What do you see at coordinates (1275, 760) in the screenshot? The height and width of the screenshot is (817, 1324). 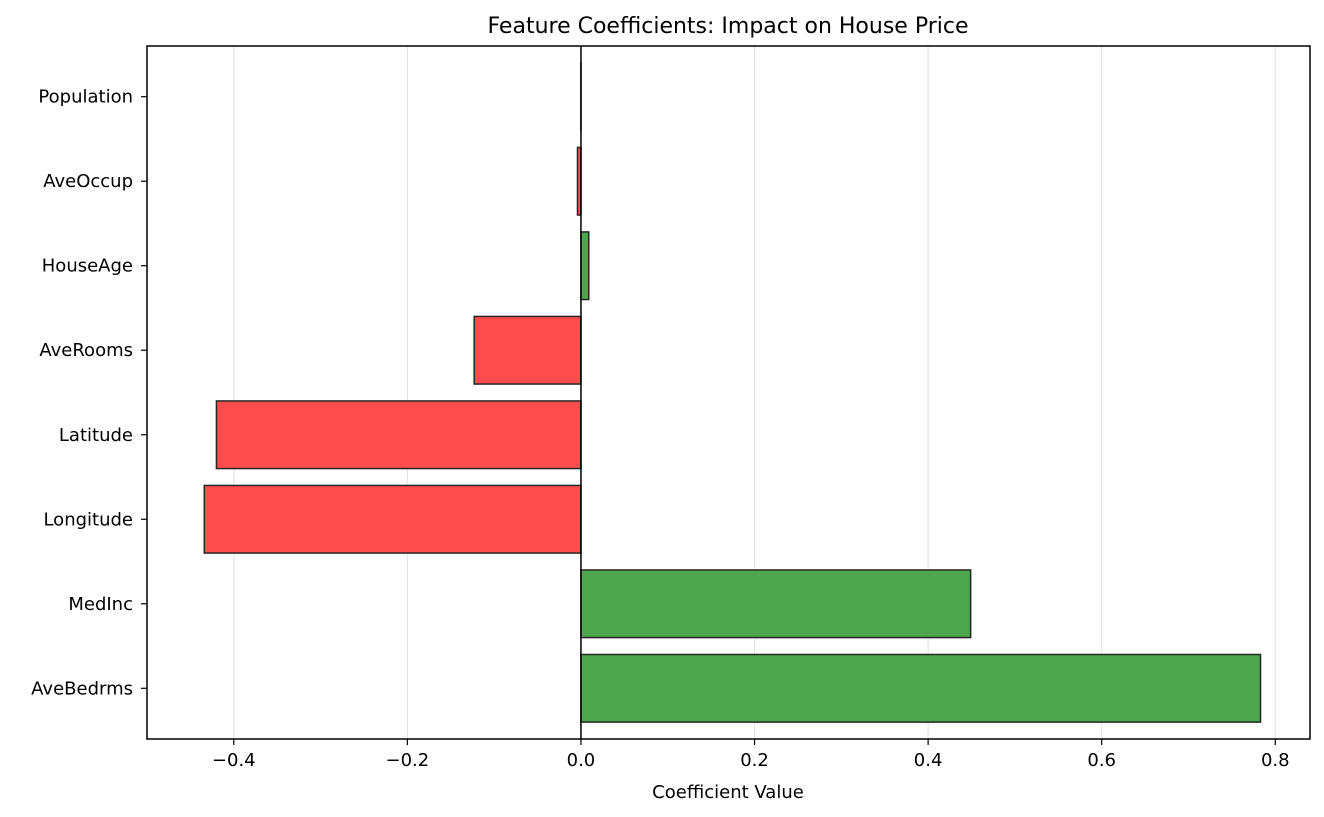 I see `x-tick-label: 0.8` at bounding box center [1275, 760].